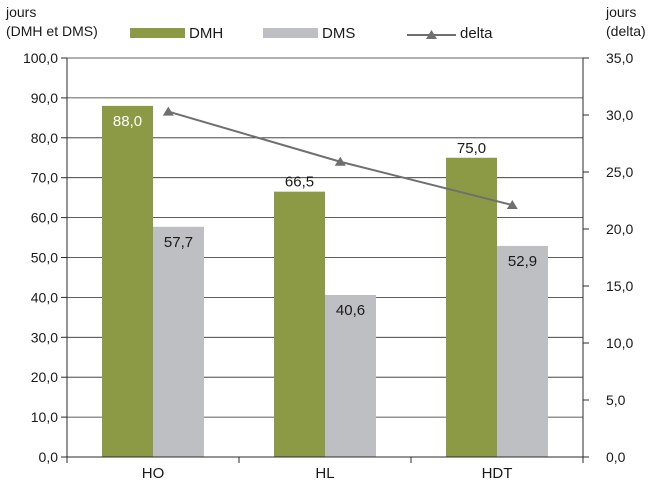 This screenshot has height=485, width=648. Describe the element at coordinates (153, 473) in the screenshot. I see `x-category-label: HO` at that location.